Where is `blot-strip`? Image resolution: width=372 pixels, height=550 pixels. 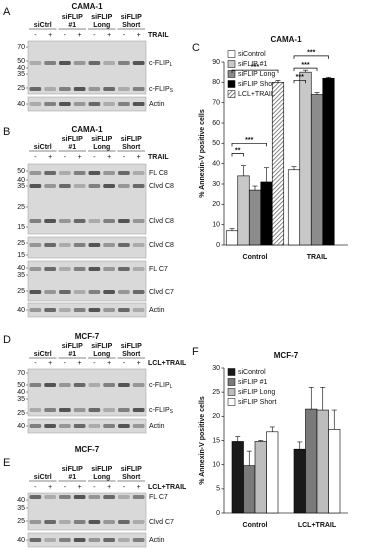
blot-strip is located at coordinates (87, 67).